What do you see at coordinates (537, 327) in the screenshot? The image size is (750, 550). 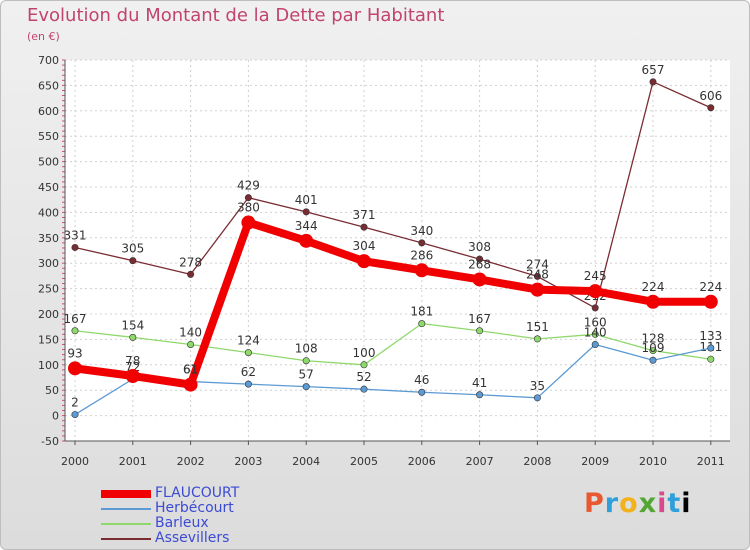 I see `data-label-barleux: 151` at bounding box center [537, 327].